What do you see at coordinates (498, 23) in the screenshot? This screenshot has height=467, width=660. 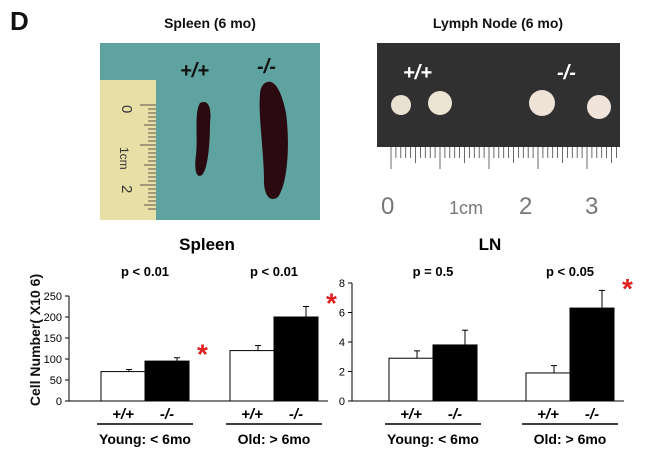 I see `ln-photo-title: Lymph Node (6 mo)` at bounding box center [498, 23].